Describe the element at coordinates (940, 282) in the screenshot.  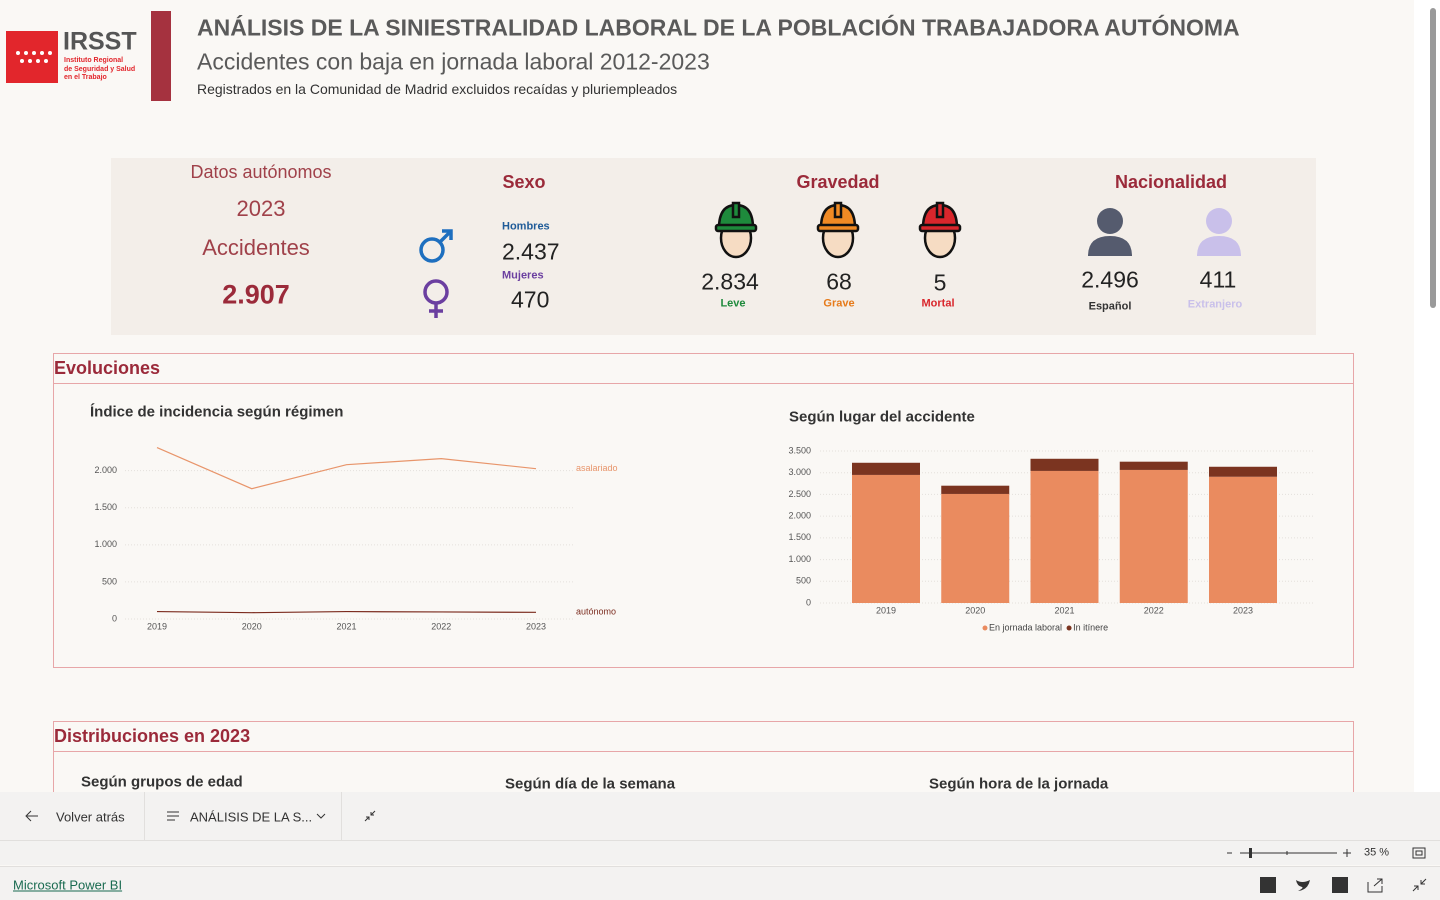
I see `gravedad-value: 5` at that location.